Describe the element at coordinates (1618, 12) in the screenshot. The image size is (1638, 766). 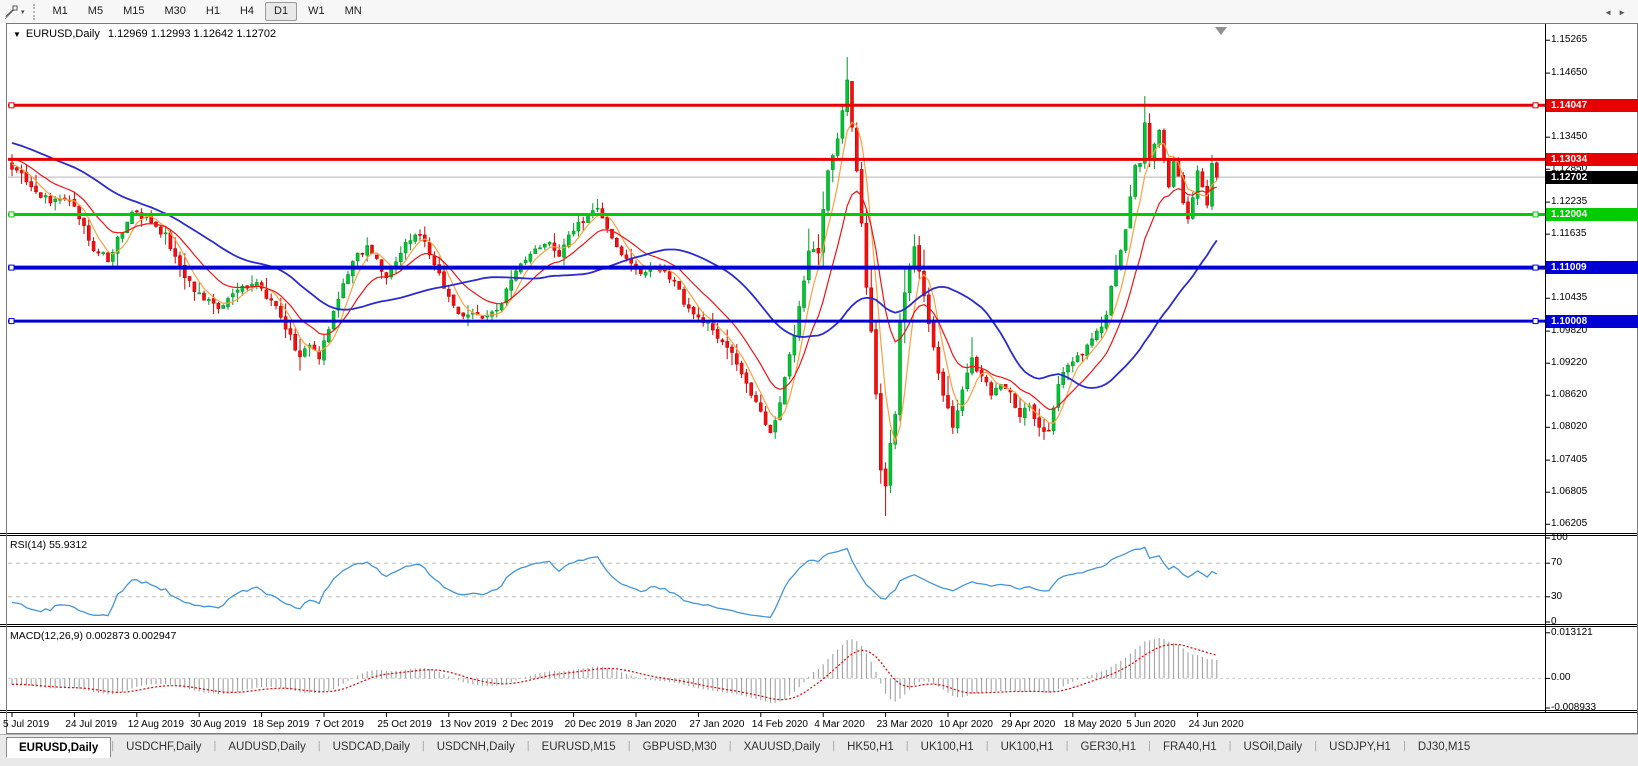
I see `tab-scroll-arrows: ◄►` at that location.